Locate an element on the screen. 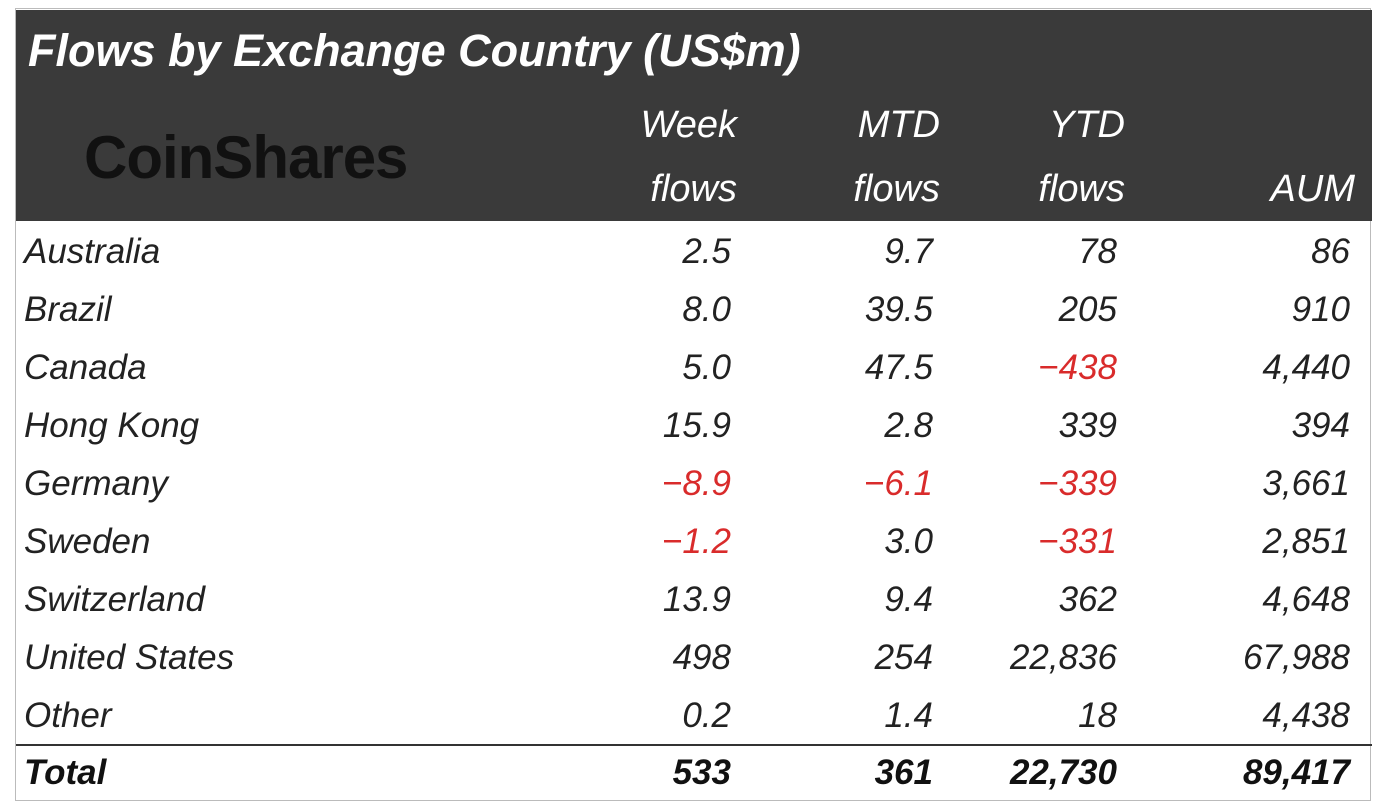 Image resolution: width=1382 pixels, height=811 pixels. cell: 498 is located at coordinates (701, 657).